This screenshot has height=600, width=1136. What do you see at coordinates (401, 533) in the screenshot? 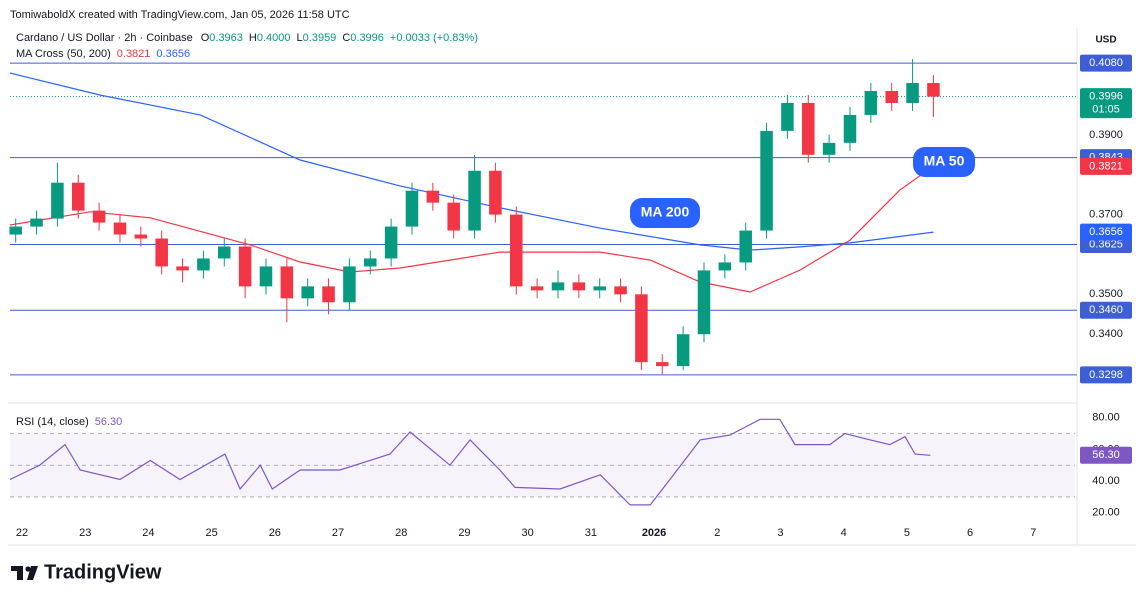
I see `x-tick-label: 28` at bounding box center [401, 533].